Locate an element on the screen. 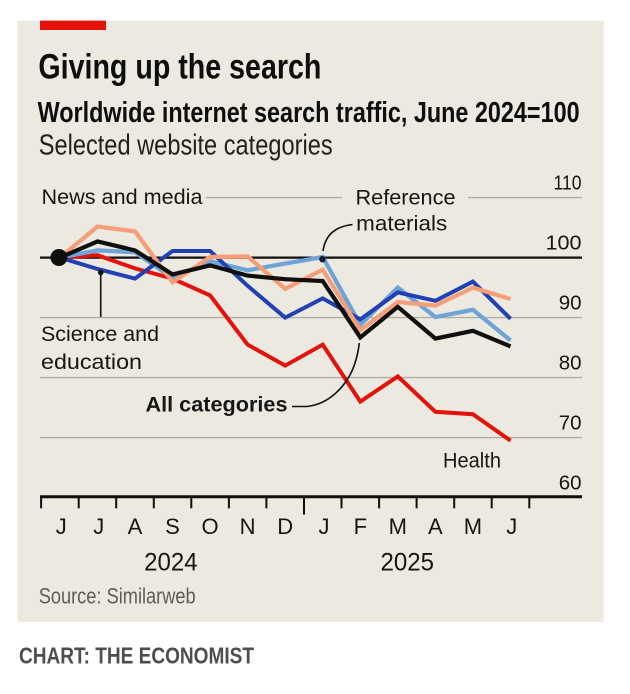  svg-text: D is located at coordinates (285, 526).